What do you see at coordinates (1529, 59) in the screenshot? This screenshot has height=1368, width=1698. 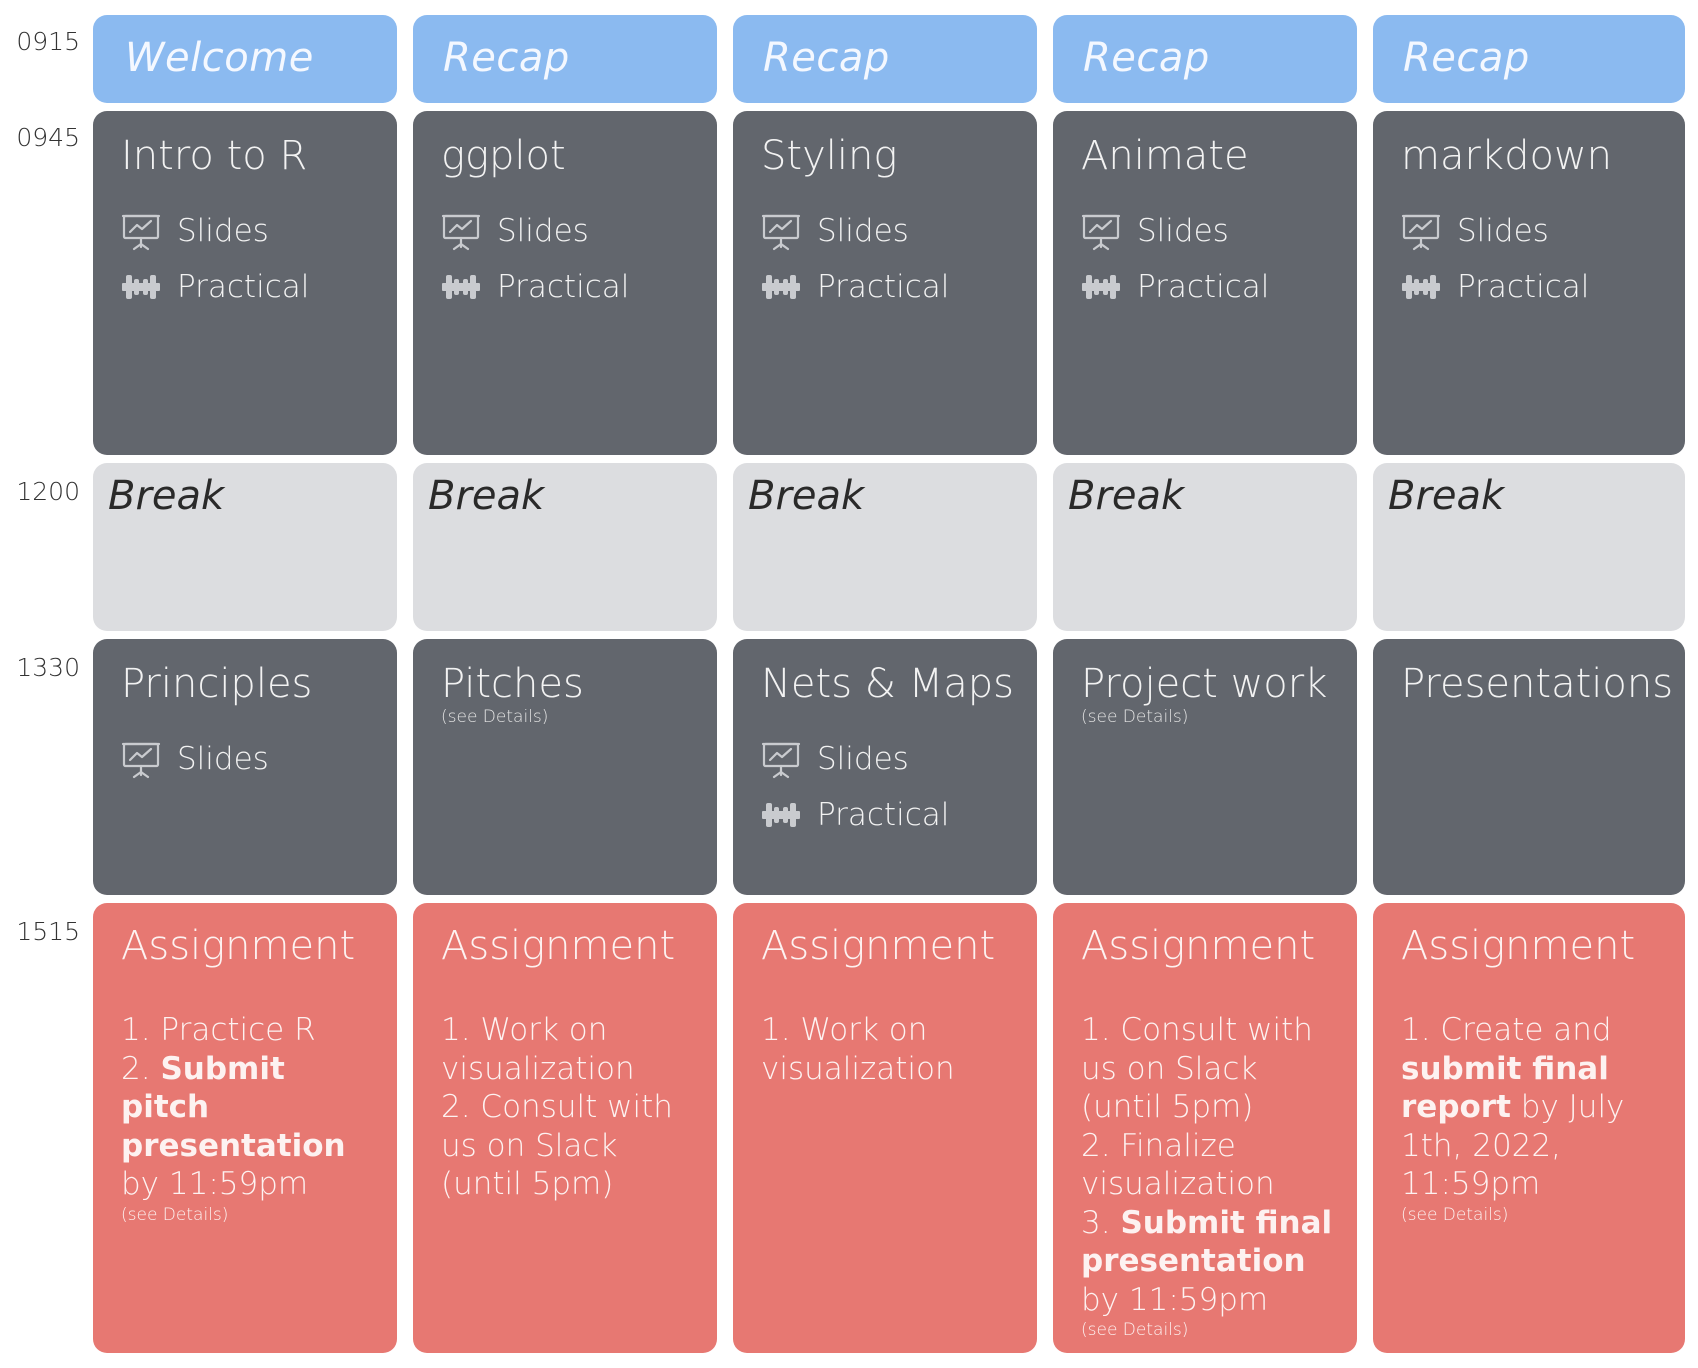 I see `recap-card-day5: Recap` at bounding box center [1529, 59].